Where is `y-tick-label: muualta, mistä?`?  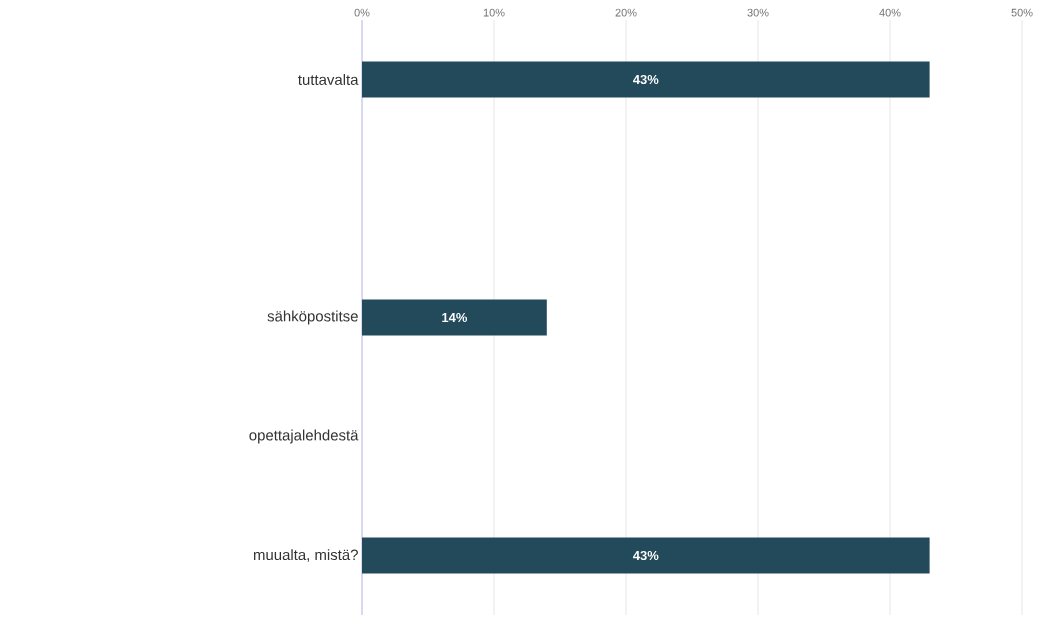 y-tick-label: muualta, mistä? is located at coordinates (305, 555).